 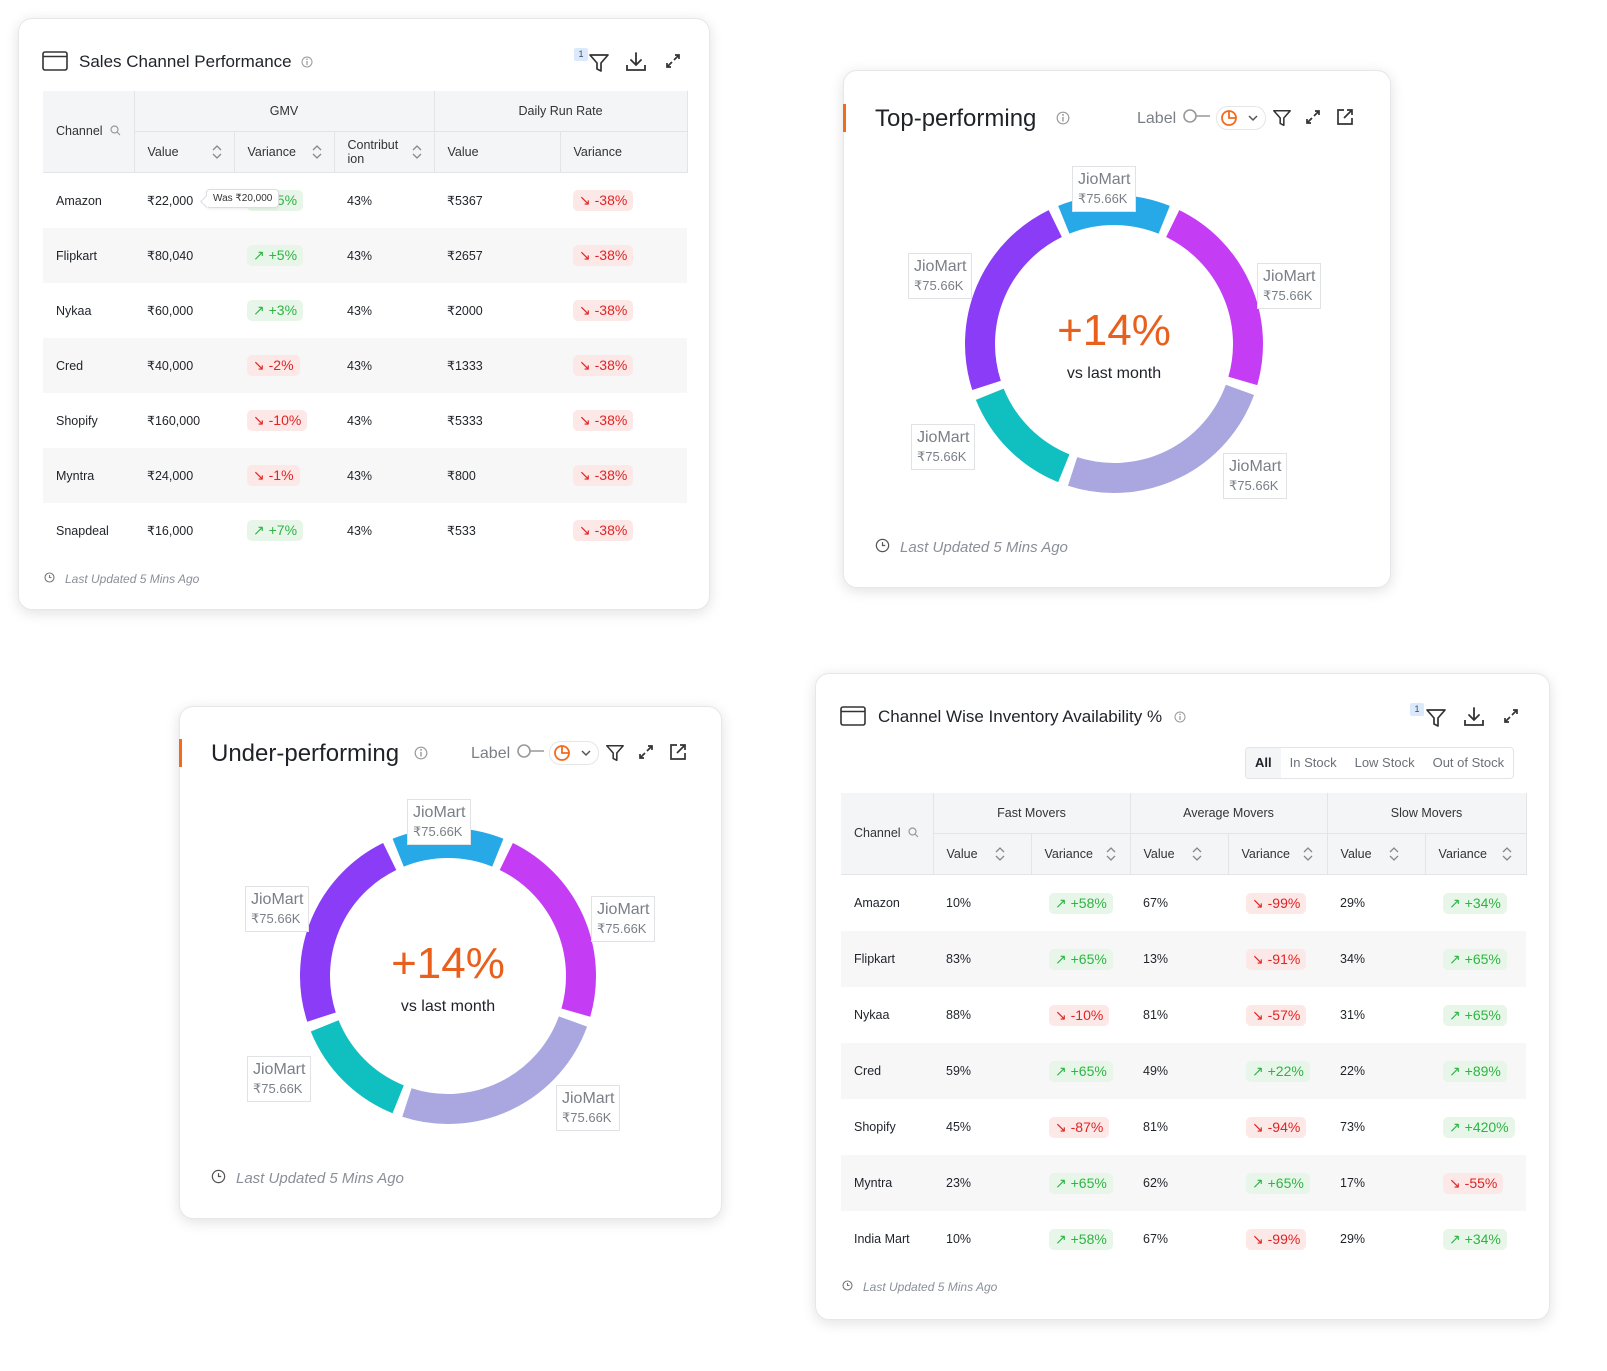 I want to click on variance-badge: ↗ +5%, so click(x=275, y=255).